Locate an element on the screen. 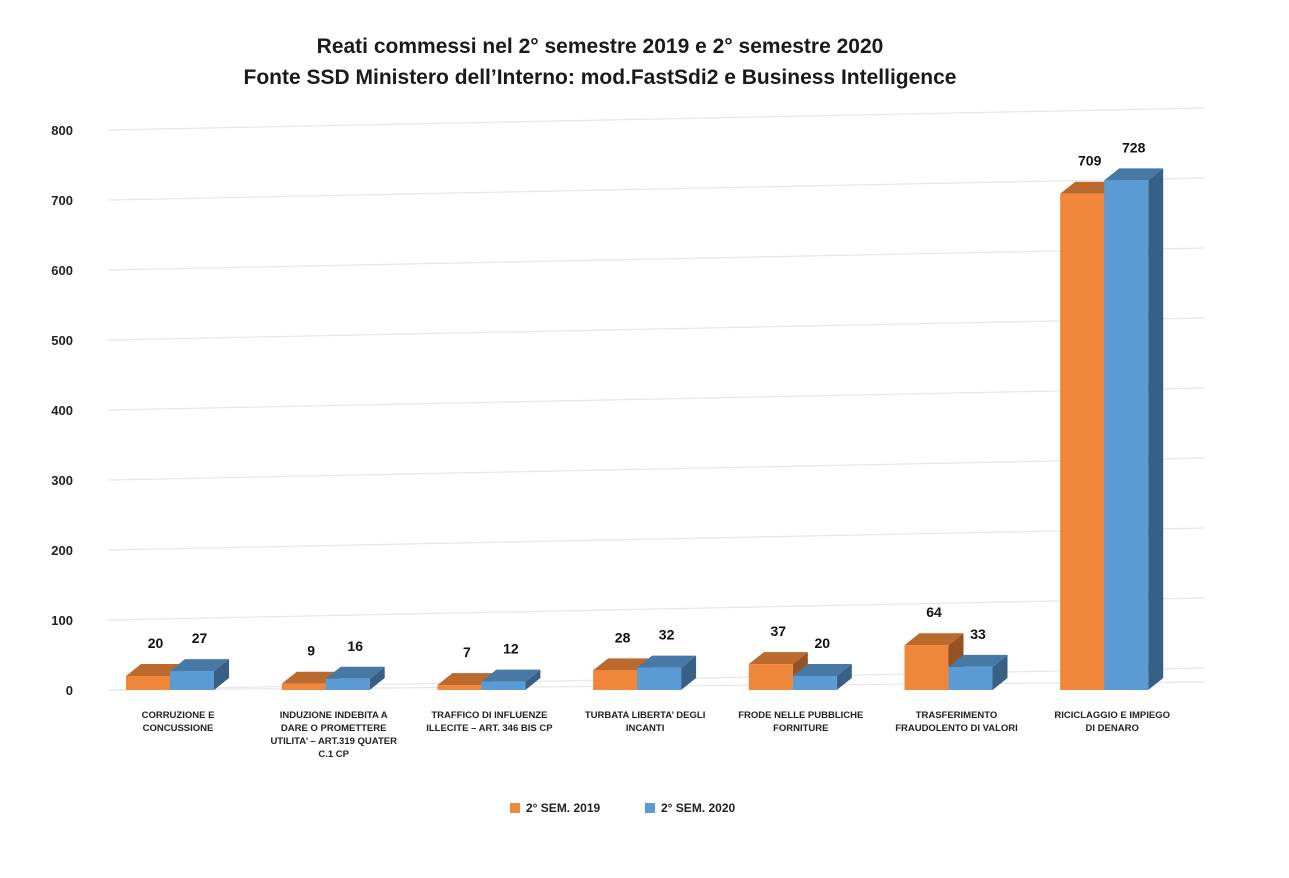  data-label: 7 is located at coordinates (467, 652).